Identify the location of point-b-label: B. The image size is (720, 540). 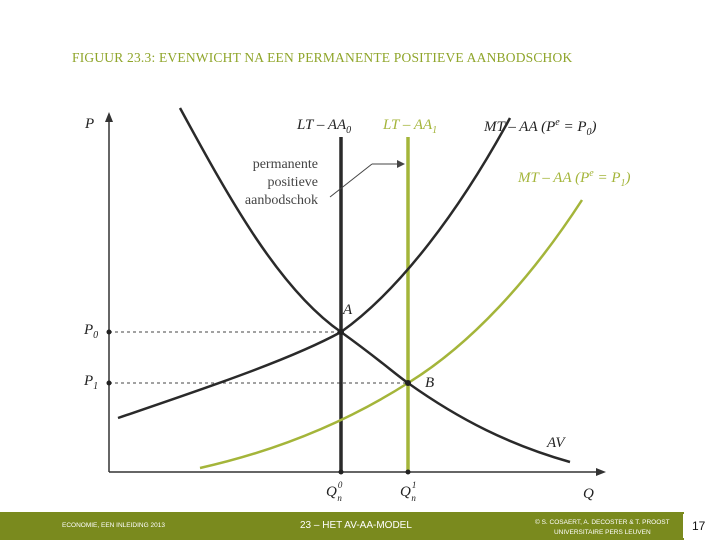
(429, 383).